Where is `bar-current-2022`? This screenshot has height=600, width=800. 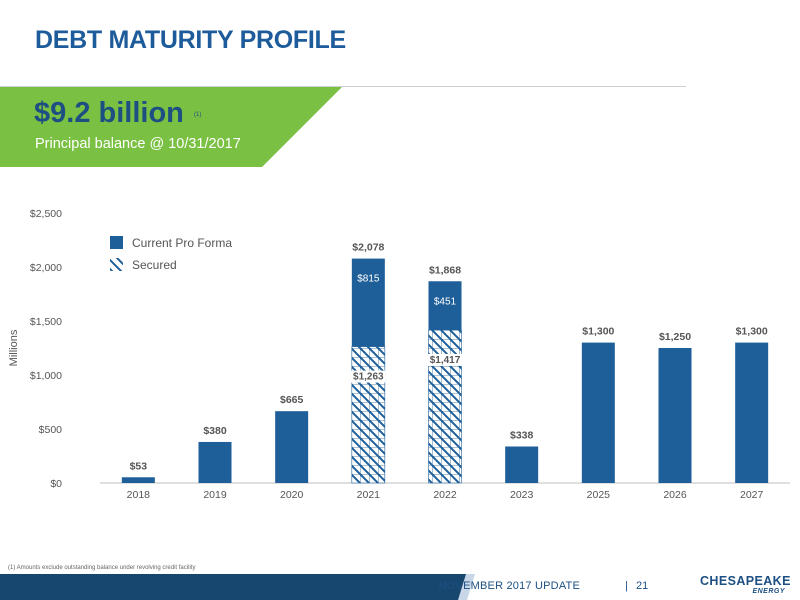 bar-current-2022 is located at coordinates (445, 305).